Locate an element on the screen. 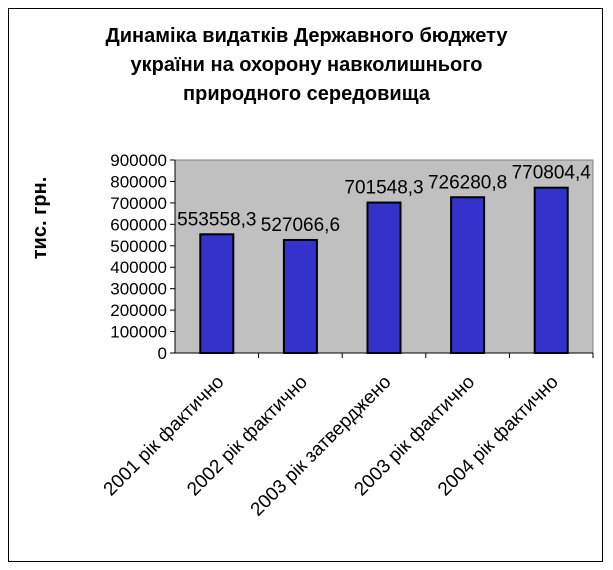 This screenshot has height=570, width=613. chart-title-line-1: Динаміка видатків Державного бюджету is located at coordinates (306, 36).